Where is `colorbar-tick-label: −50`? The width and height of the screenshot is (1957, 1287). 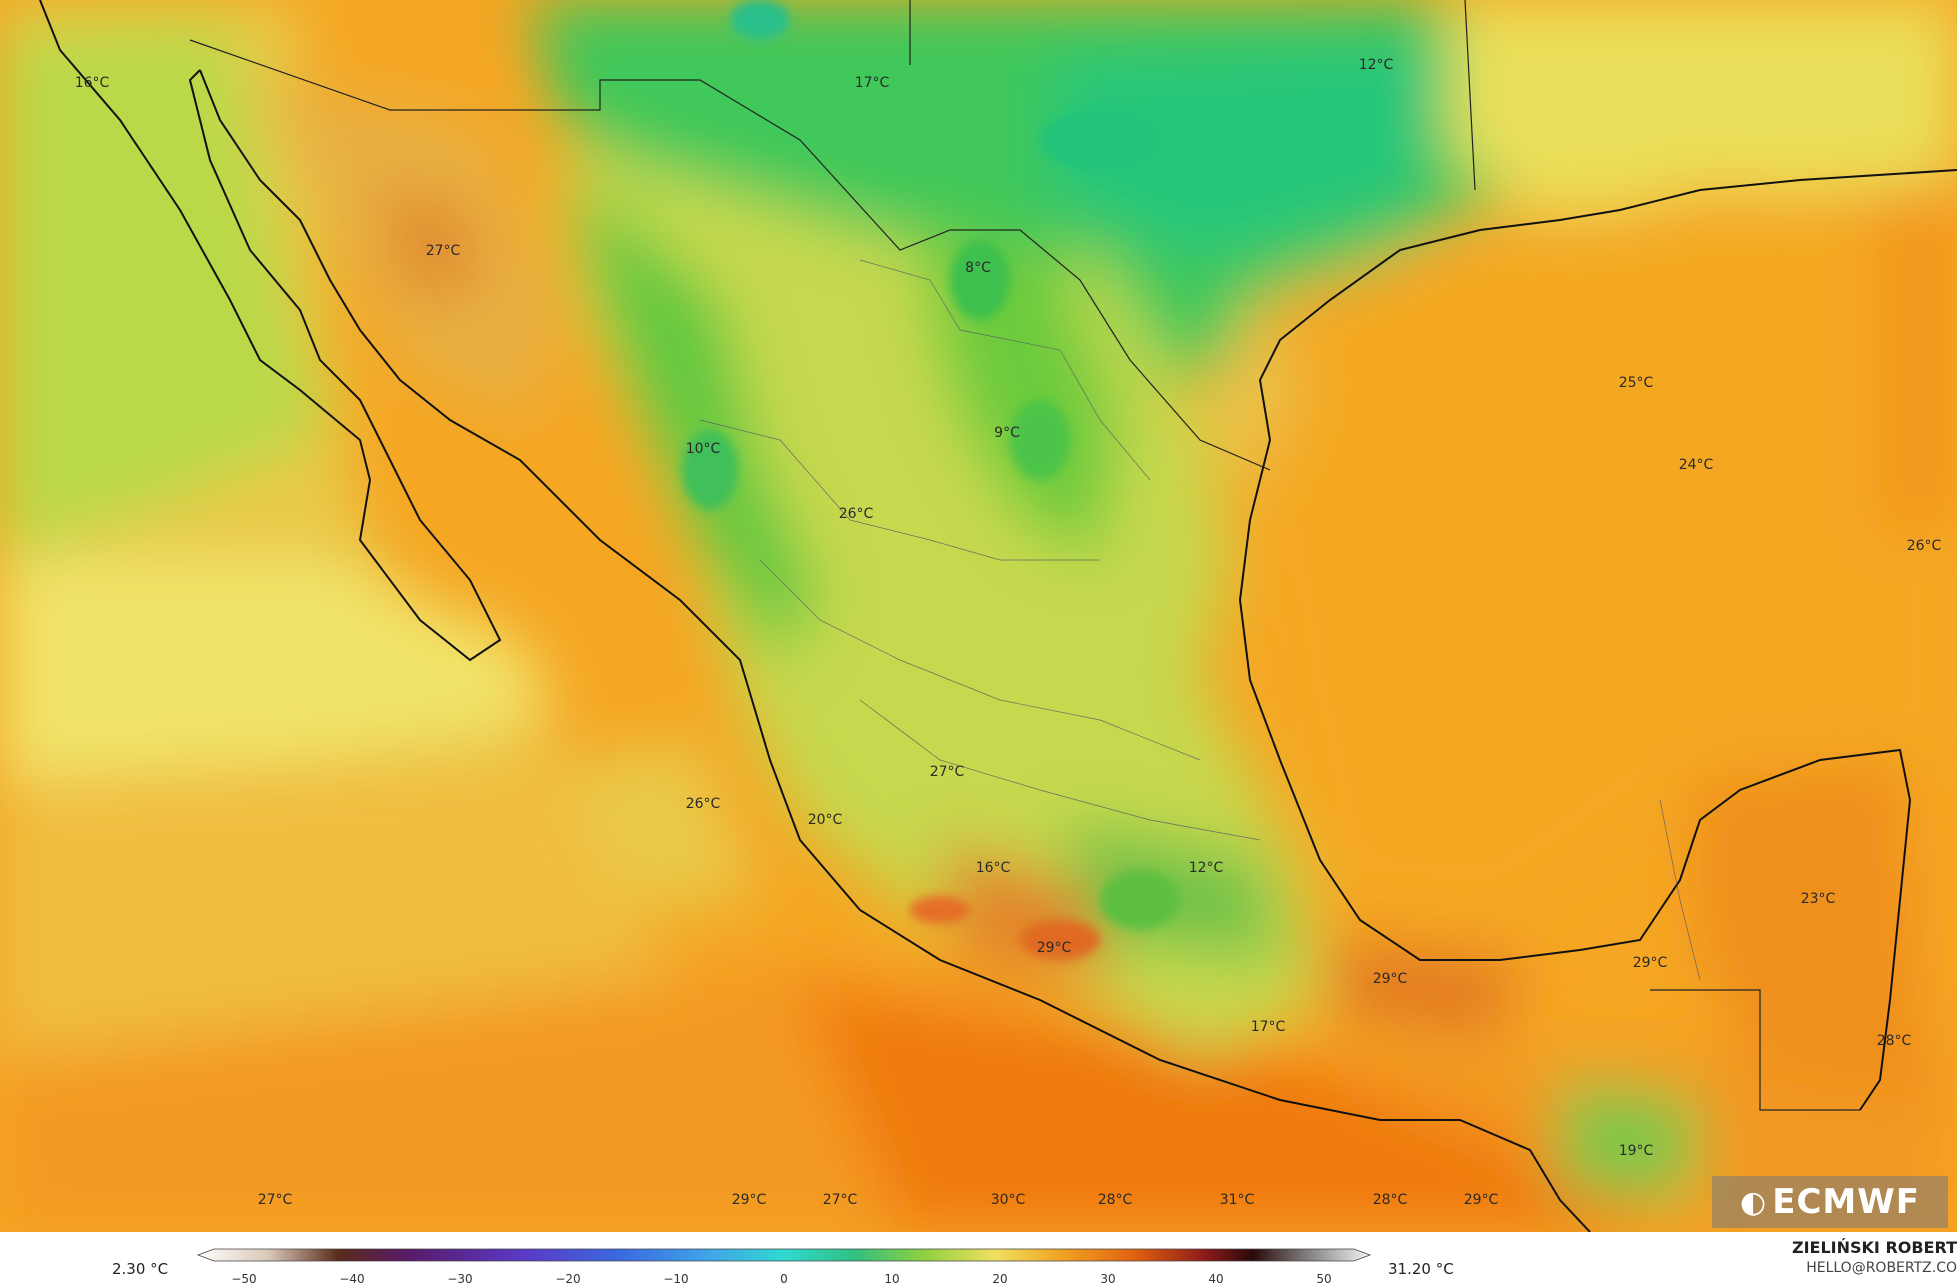
colorbar-tick-label: −50 is located at coordinates (244, 1279).